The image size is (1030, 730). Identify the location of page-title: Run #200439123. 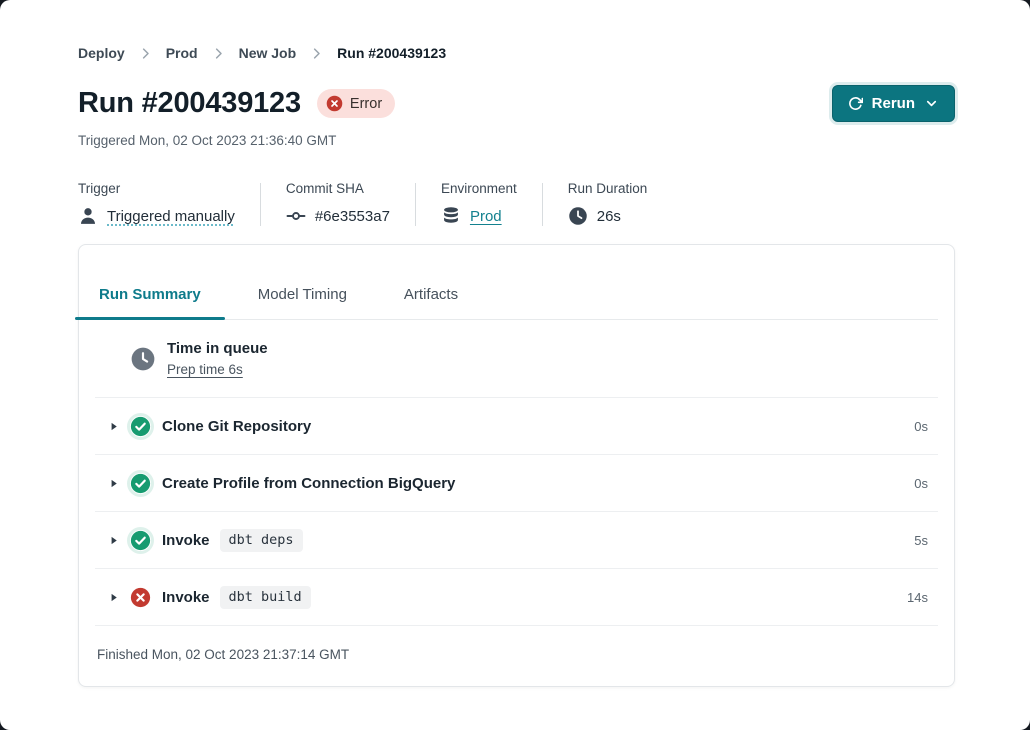
(189, 103).